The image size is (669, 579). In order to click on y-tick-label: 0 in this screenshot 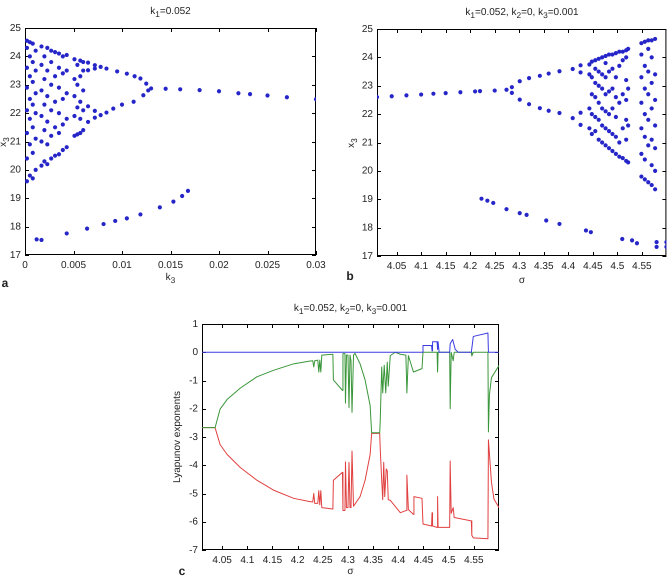, I will do `click(195, 352)`.